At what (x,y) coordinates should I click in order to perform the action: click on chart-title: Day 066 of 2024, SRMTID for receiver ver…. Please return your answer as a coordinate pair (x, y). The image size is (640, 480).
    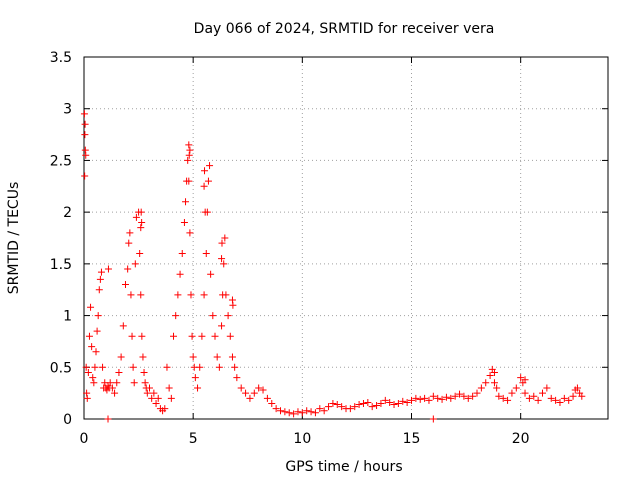
    Looking at the image, I should click on (344, 29).